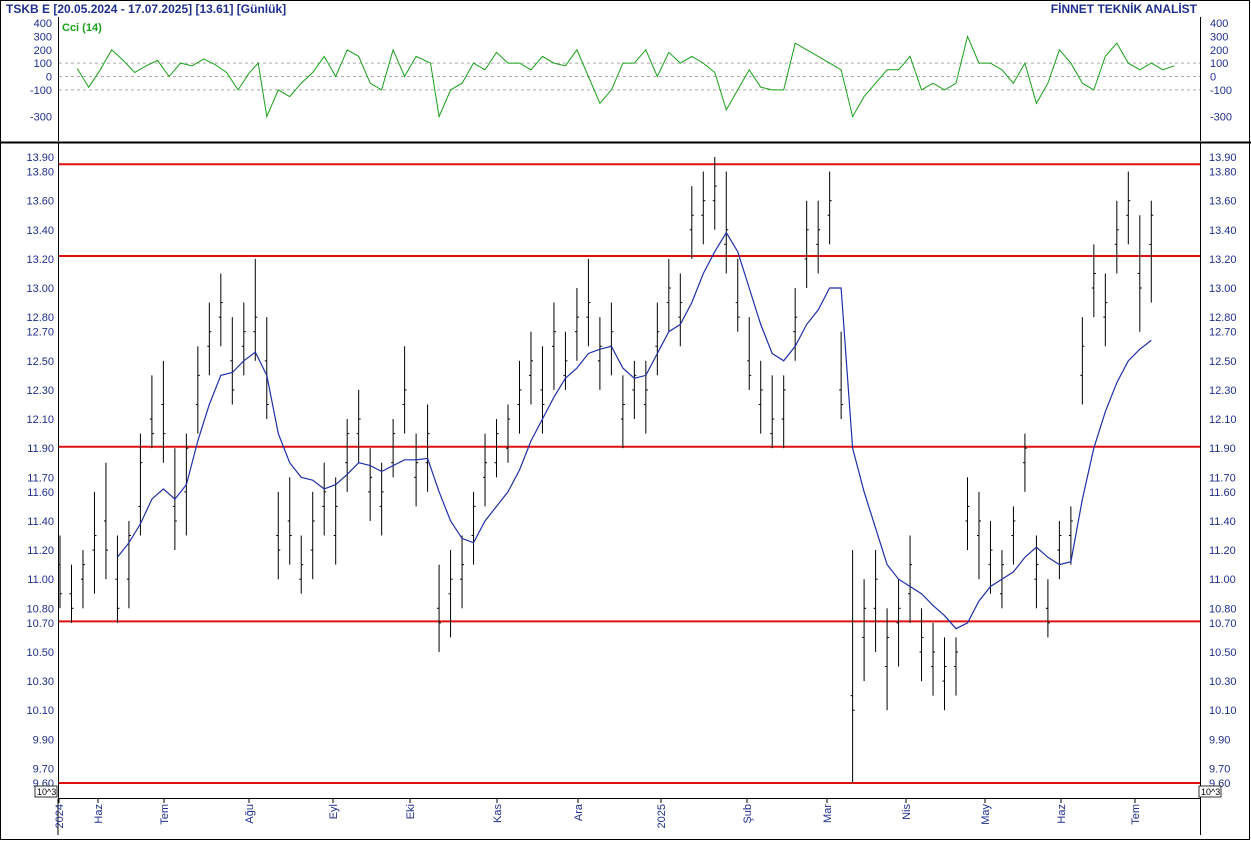  I want to click on price-tick-left-7: 12.70, so click(40, 333).